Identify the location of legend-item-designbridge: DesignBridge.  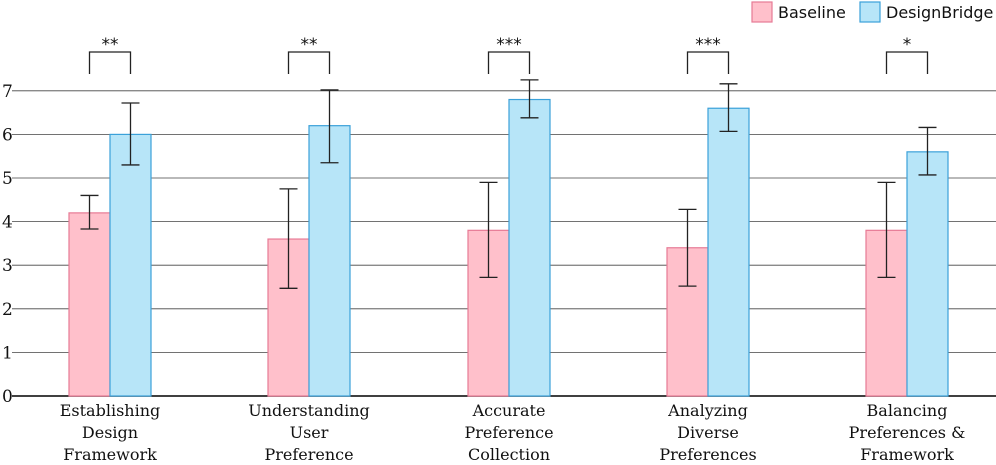
(926, 12).